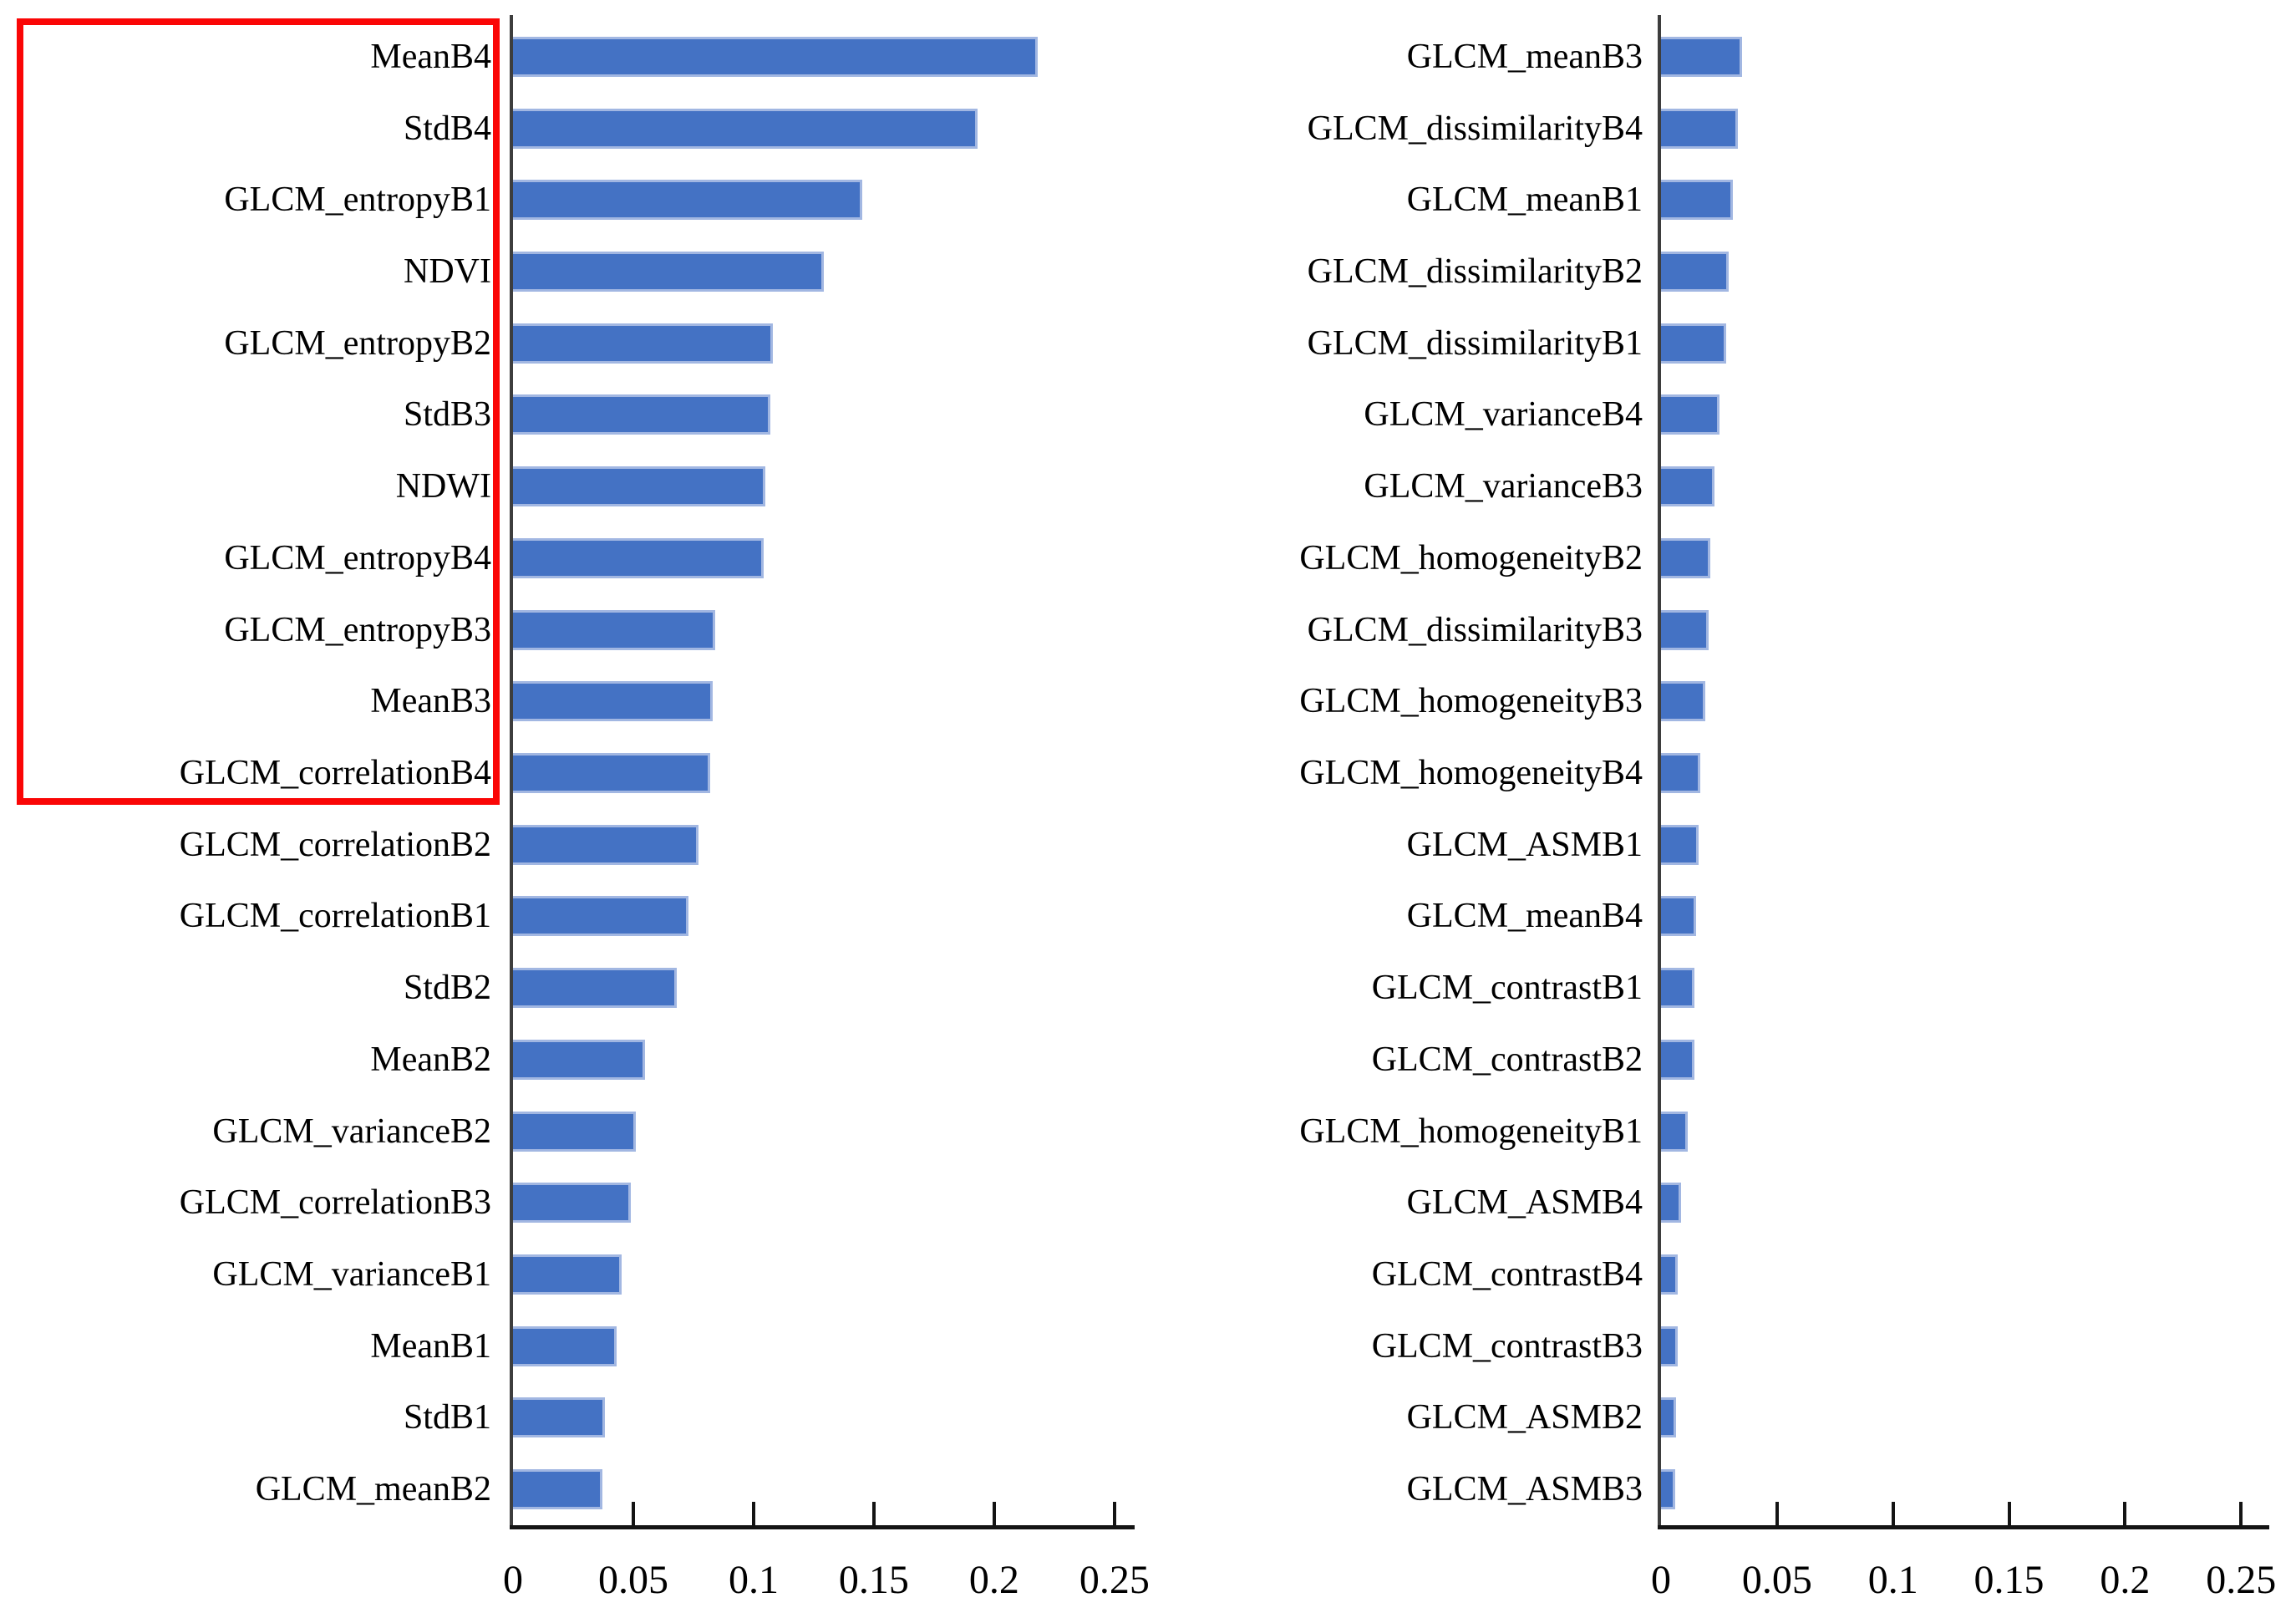  Describe the element at coordinates (1503, 415) in the screenshot. I see `right-label-GLCM_varianceB4: GLCM_varianceB4` at that location.